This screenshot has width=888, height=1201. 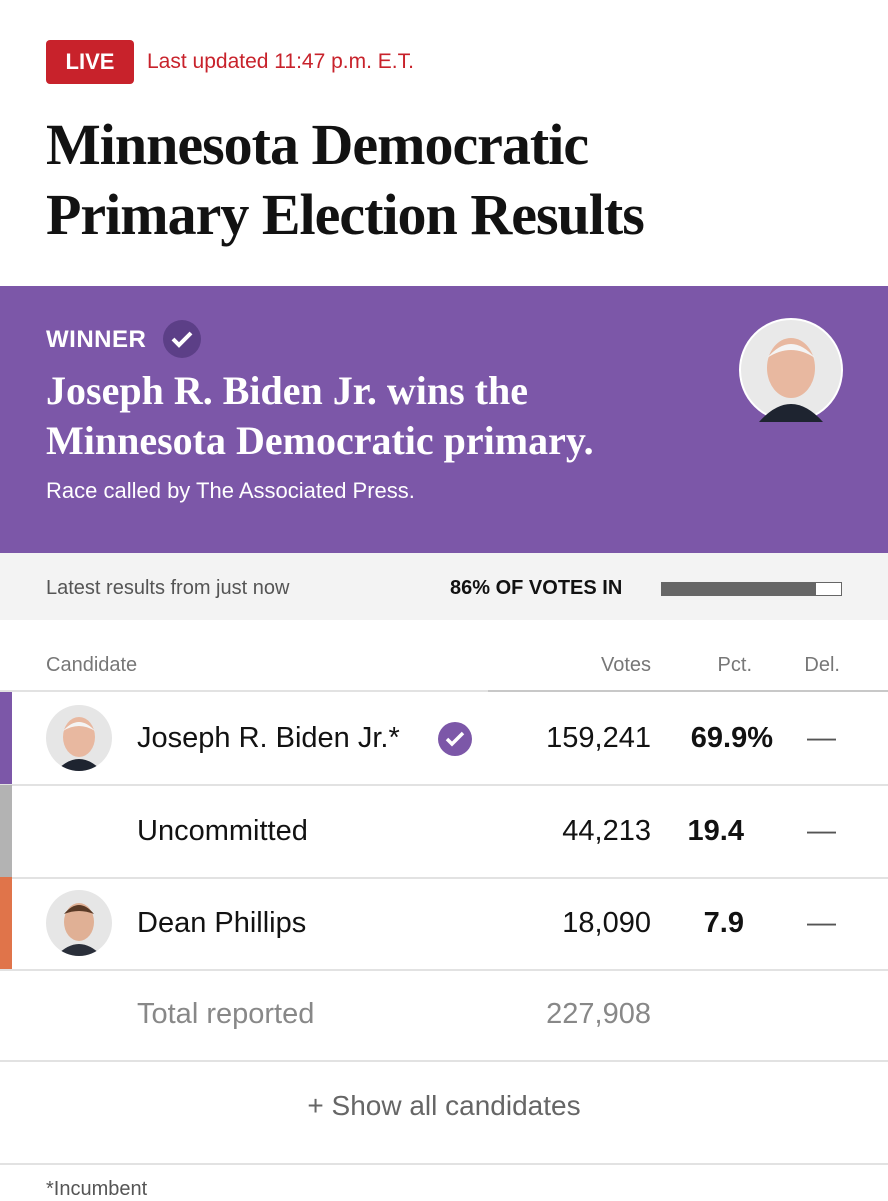 I want to click on candidate-row: Dean Phillips 18,090 7.9 —, so click(x=444, y=924).